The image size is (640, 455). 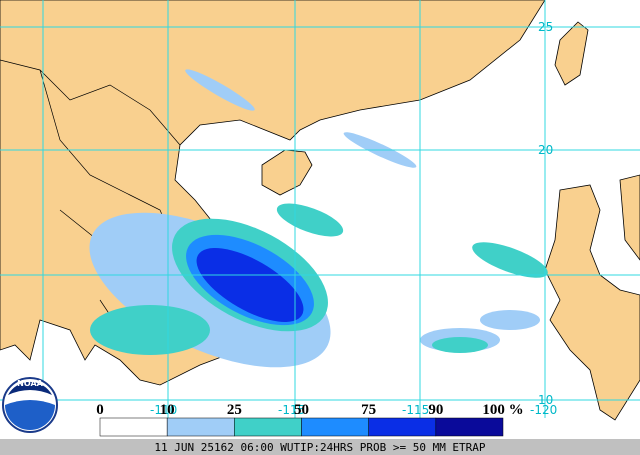 What do you see at coordinates (502, 410) in the screenshot?
I see `legend-label: 100 %` at bounding box center [502, 410].